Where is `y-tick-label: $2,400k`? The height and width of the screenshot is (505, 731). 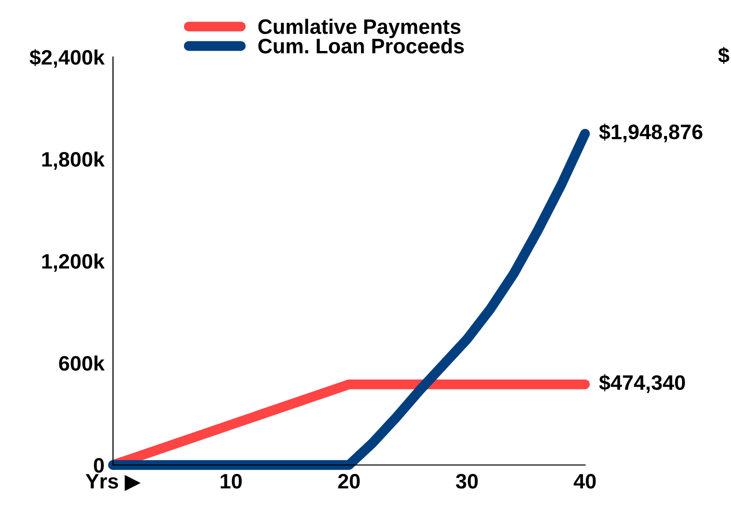
y-tick-label: $2,400k is located at coordinates (67, 58).